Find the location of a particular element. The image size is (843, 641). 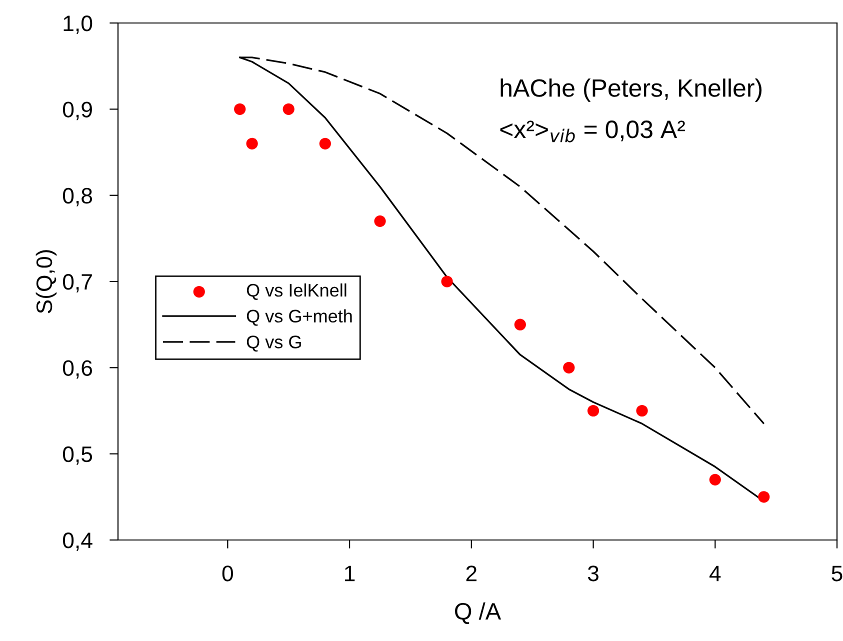

x-tick-label: 2 is located at coordinates (471, 574).